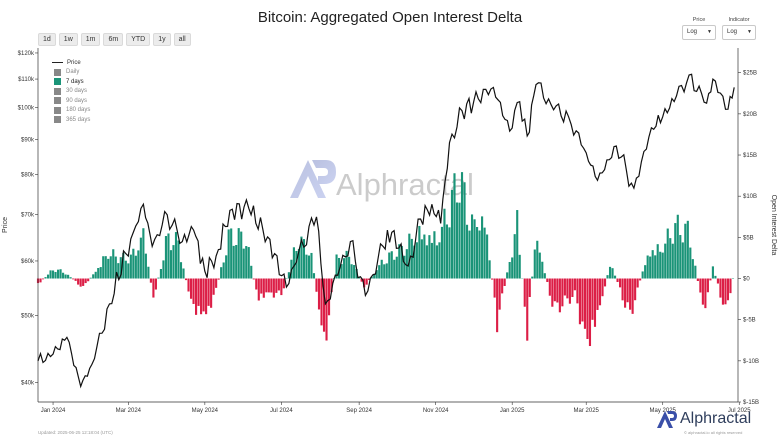 This screenshot has height=440, width=780. Describe the element at coordinates (699, 20) in the screenshot. I see `price-scale-label: Price` at that location.